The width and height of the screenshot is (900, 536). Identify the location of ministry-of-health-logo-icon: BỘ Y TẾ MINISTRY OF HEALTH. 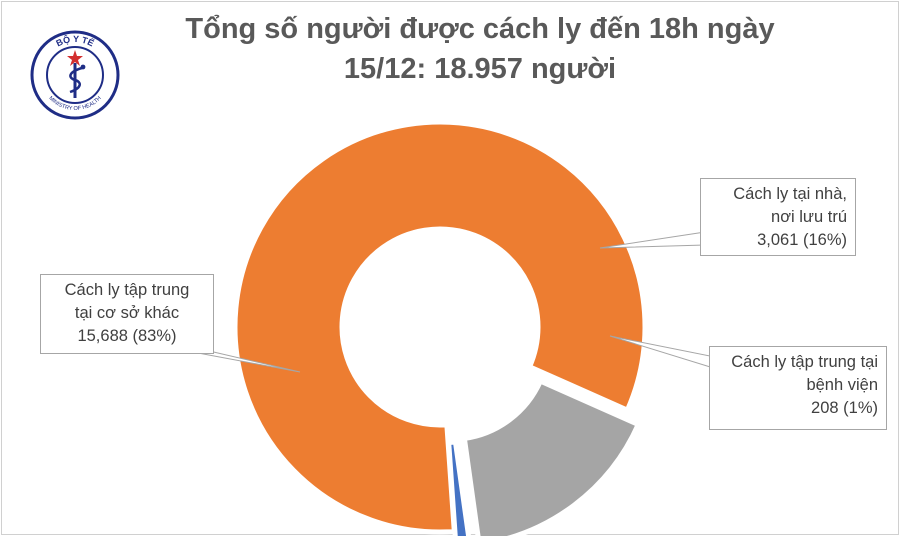
(75, 75).